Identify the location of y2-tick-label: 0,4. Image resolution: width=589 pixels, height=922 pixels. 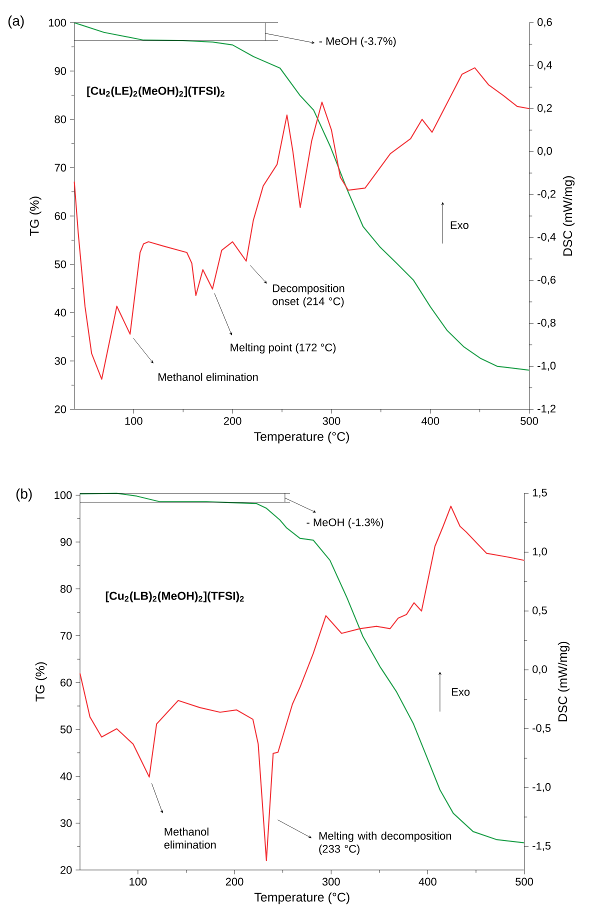
(545, 65).